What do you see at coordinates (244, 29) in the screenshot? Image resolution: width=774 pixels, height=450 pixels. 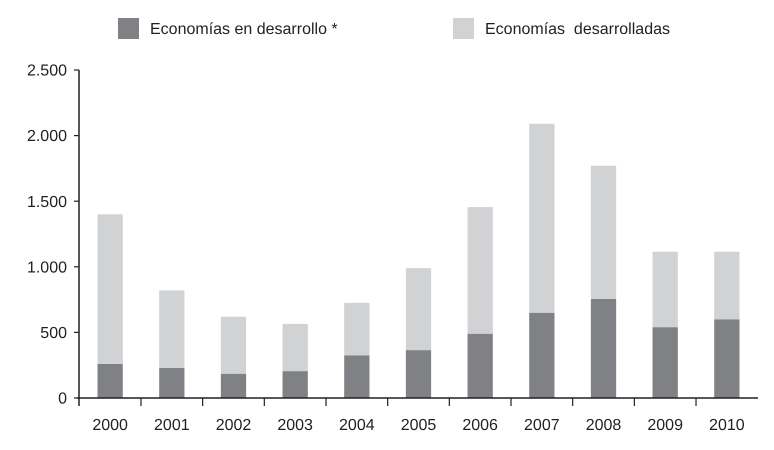 I see `legend-label: Economías en desarrollo *` at bounding box center [244, 29].